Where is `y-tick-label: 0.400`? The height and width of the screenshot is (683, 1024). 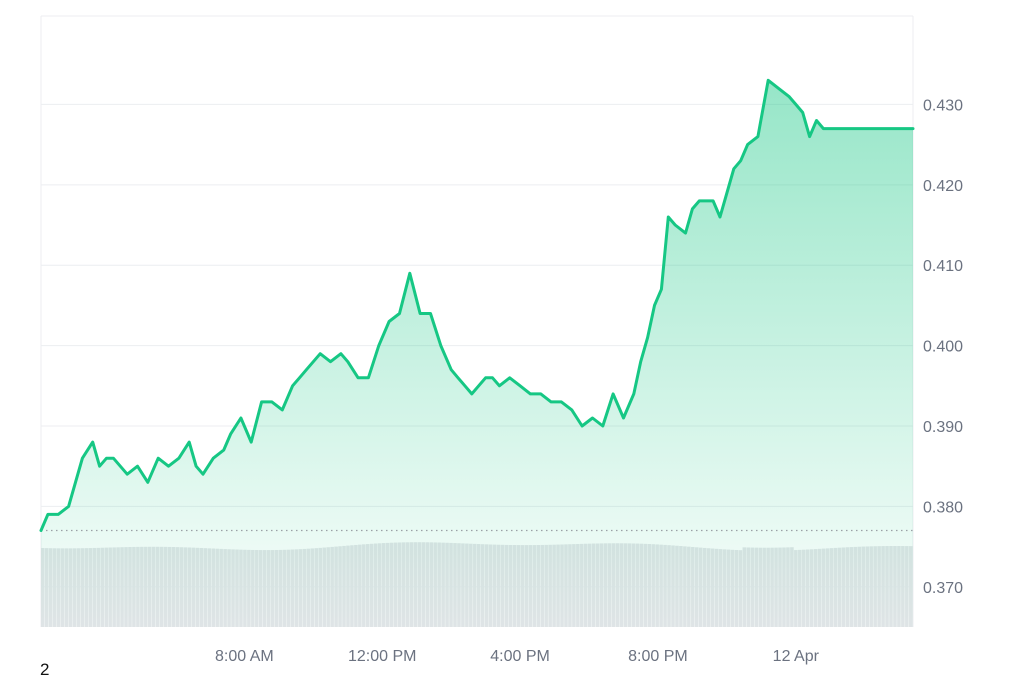 y-tick-label: 0.400 is located at coordinates (943, 347).